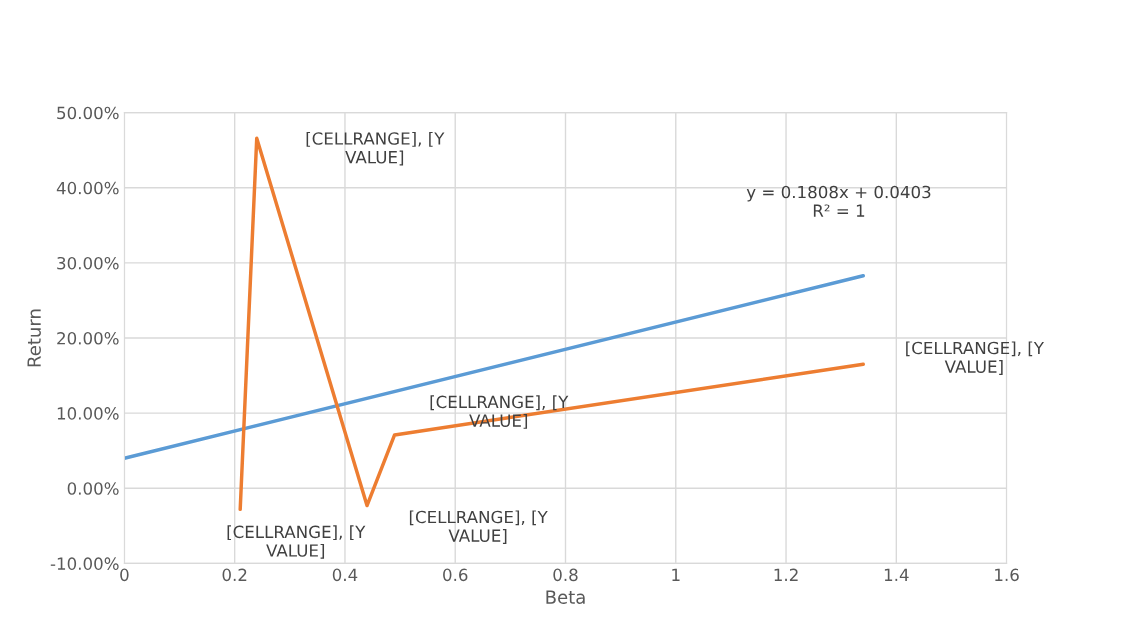  What do you see at coordinates (676, 574) in the screenshot?
I see `x-tick-label: 1` at bounding box center [676, 574].